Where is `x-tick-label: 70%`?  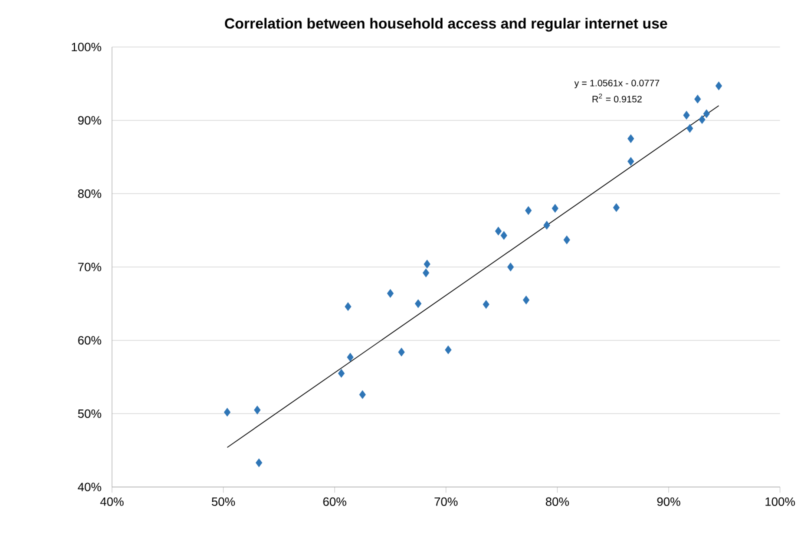
x-tick-label: 70% is located at coordinates (446, 501).